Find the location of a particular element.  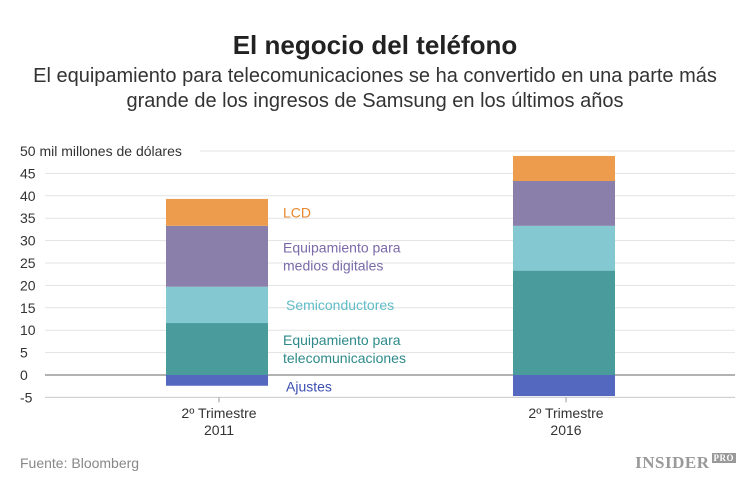

y-tick-label: -5 is located at coordinates (26, 397).